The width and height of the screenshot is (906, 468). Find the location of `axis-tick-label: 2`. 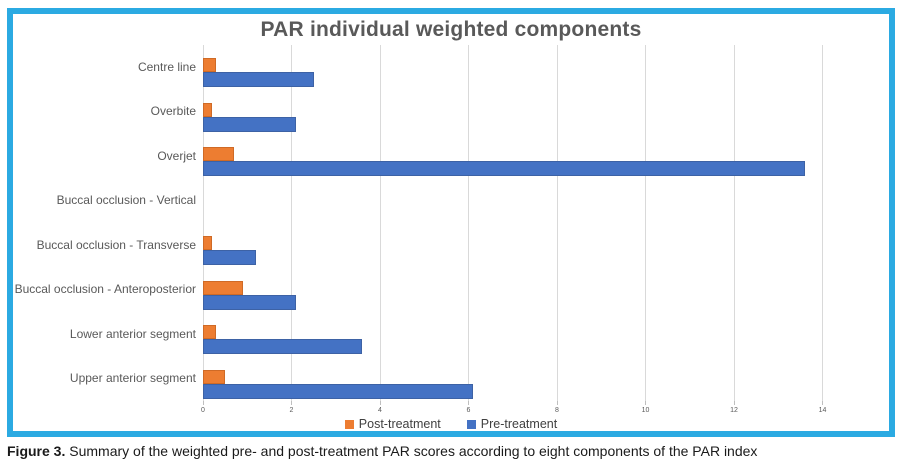

axis-tick-label: 2 is located at coordinates (291, 410).